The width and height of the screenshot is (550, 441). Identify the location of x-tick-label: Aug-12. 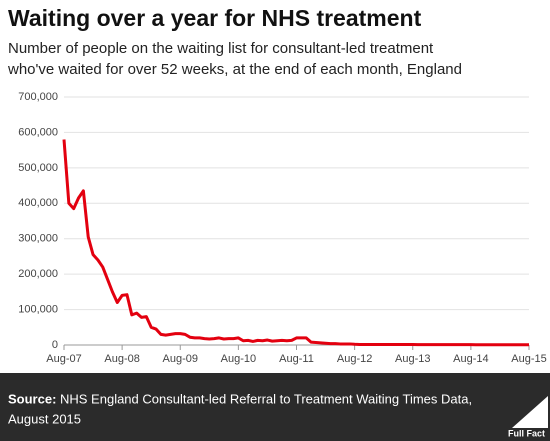
(354, 359).